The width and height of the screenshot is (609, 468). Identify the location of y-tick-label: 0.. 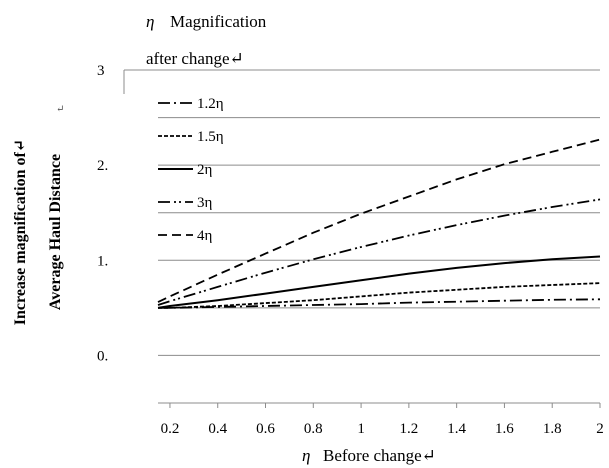
(102, 356).